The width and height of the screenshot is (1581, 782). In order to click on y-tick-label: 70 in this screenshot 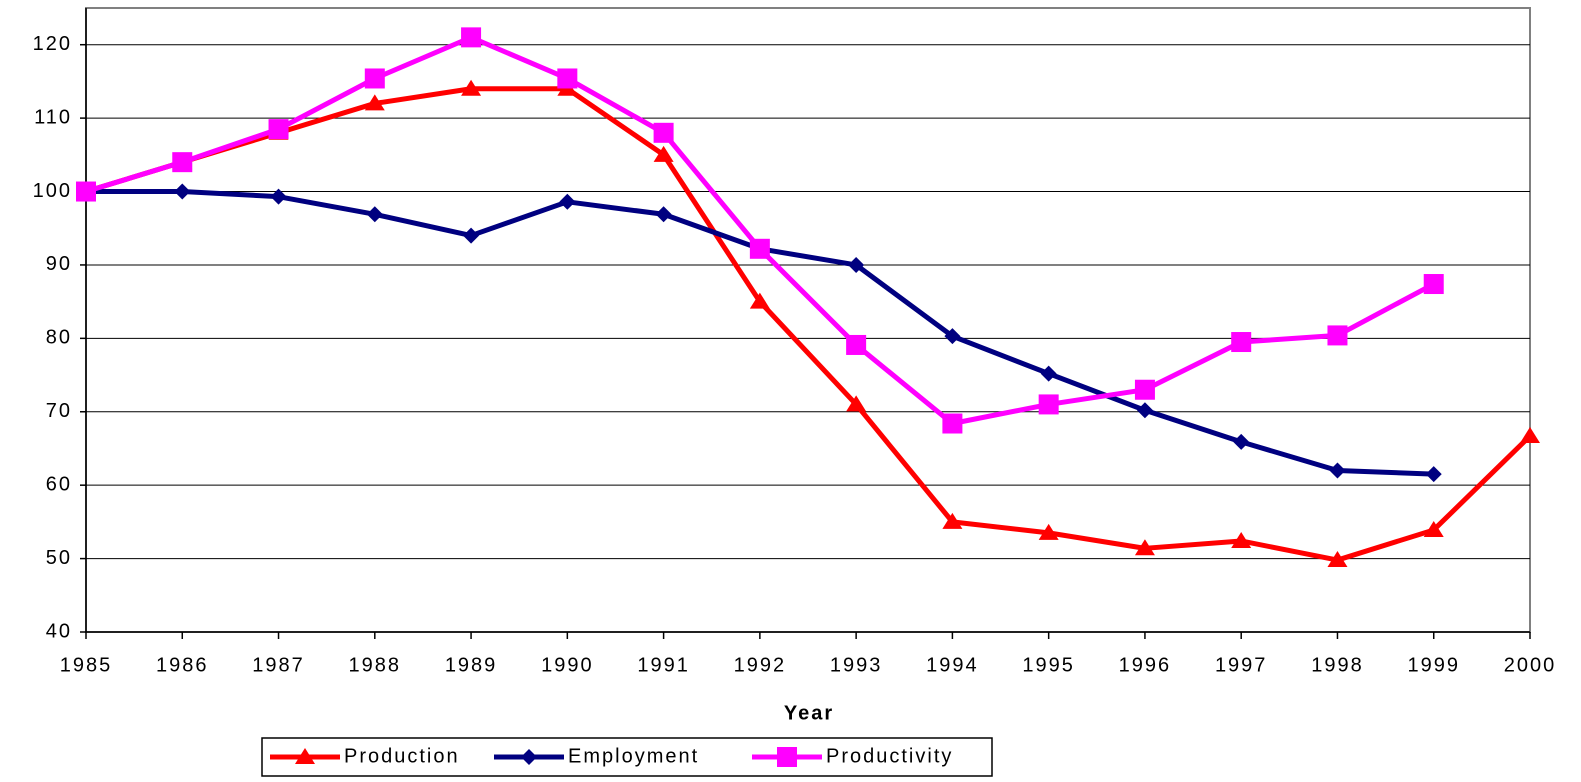, I will do `click(59, 411)`.